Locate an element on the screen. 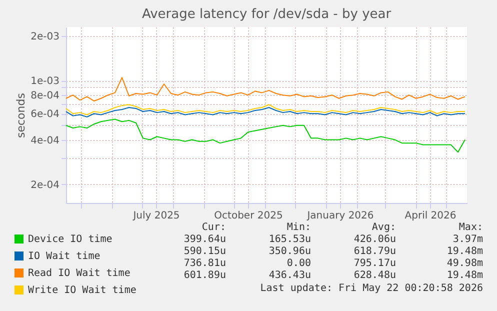  text: 736.81u is located at coordinates (205, 263).